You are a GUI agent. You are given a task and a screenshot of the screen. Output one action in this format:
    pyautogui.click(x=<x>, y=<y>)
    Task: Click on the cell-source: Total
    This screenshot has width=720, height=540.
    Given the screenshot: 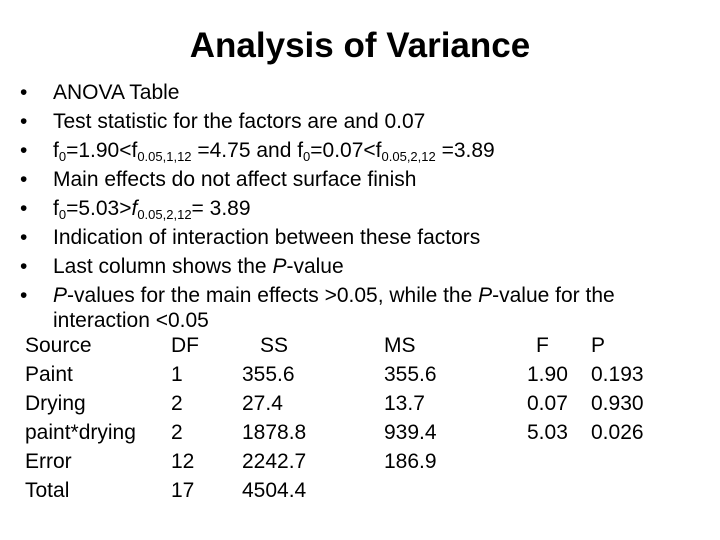 What is the action you would take?
    pyautogui.click(x=47, y=490)
    